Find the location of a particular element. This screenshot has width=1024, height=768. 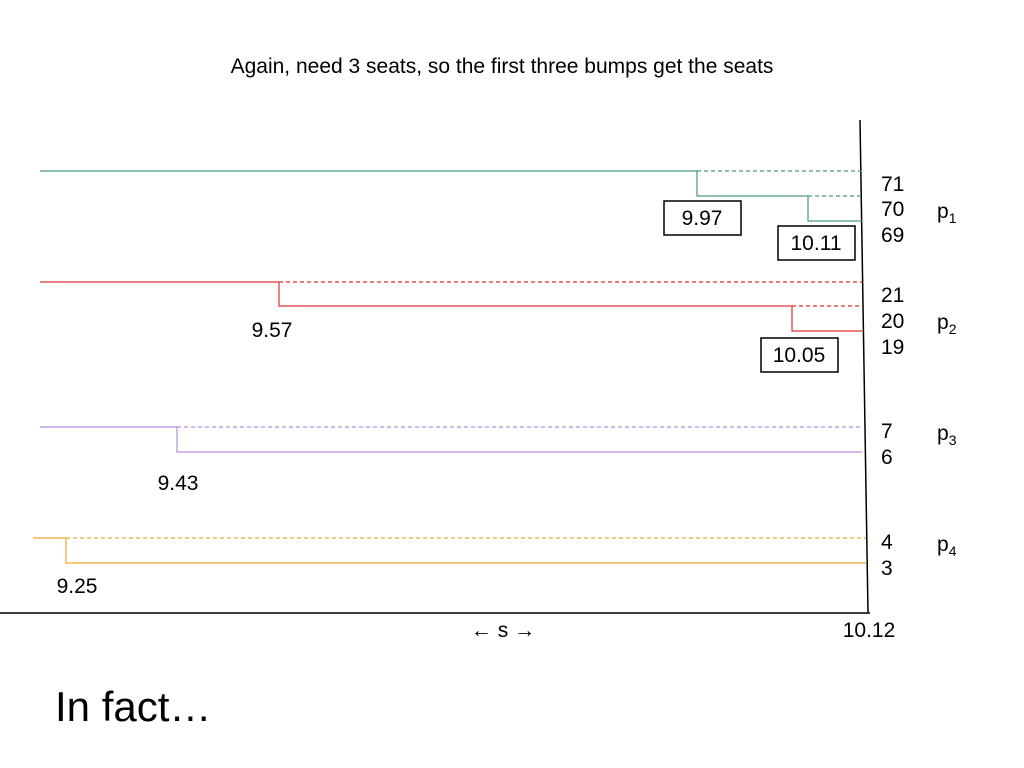

party-p3-steps is located at coordinates (451, 439).